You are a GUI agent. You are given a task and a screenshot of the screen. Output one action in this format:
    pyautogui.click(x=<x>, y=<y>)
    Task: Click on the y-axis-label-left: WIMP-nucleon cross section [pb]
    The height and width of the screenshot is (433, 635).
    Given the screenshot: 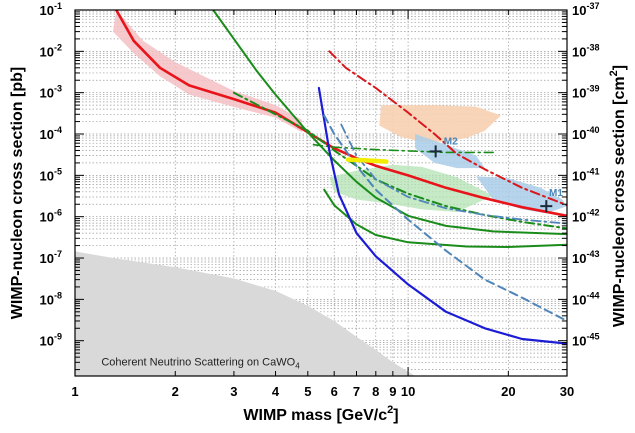 What is the action you would take?
    pyautogui.click(x=17, y=193)
    